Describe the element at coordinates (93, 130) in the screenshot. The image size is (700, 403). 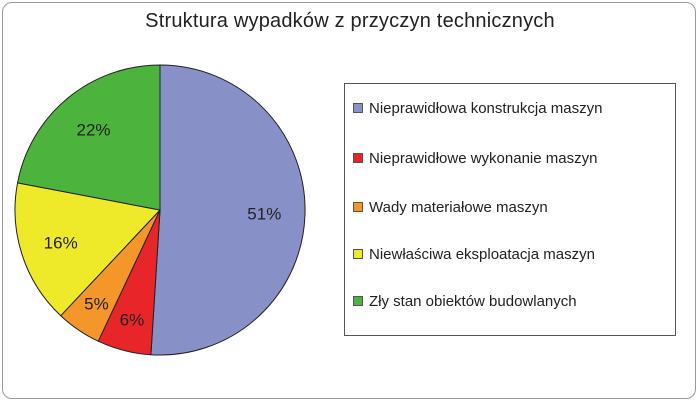
I see `slice-label: 22%` at that location.